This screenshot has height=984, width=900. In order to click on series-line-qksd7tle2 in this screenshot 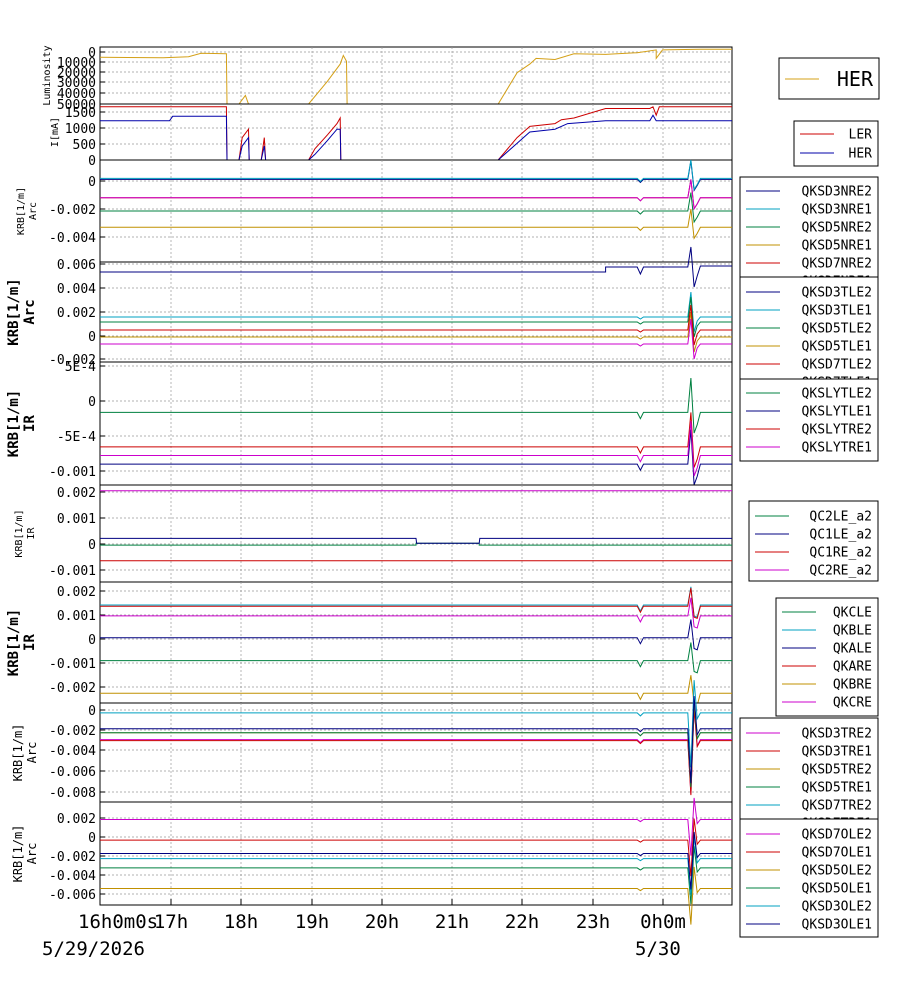, I will do `click(416, 325)`.